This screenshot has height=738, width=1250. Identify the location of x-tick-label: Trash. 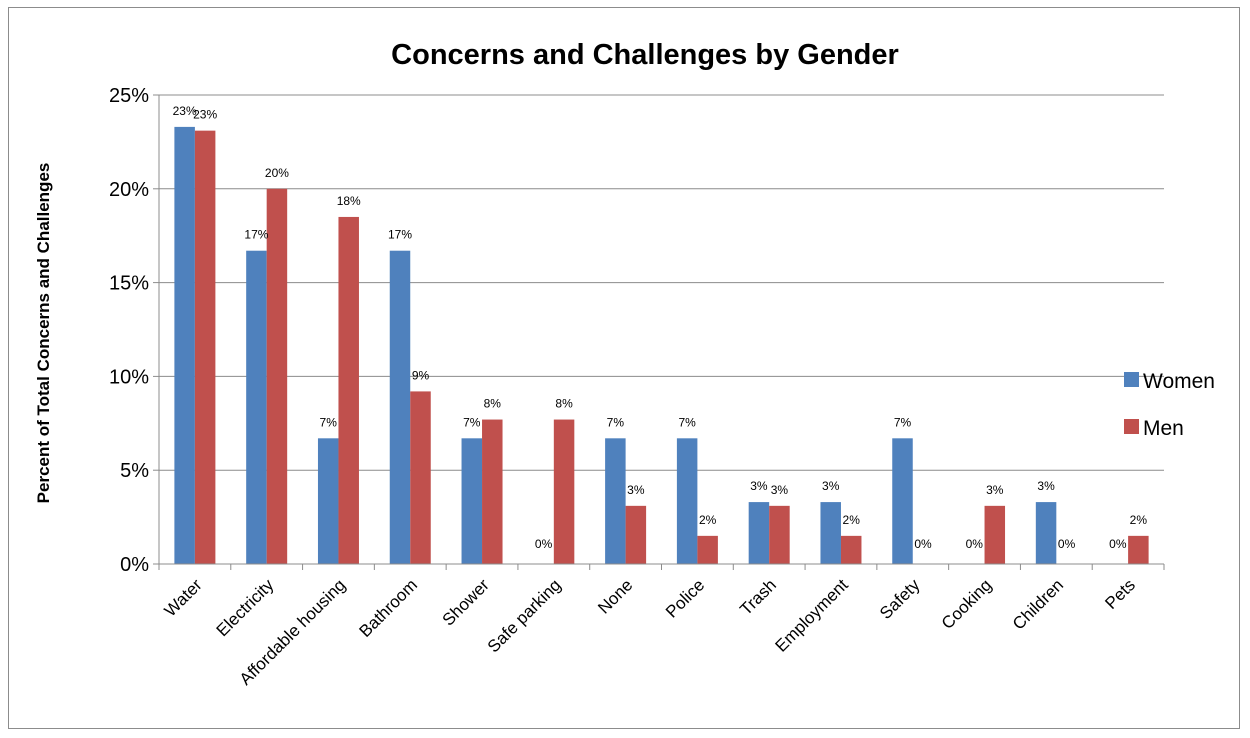
(758, 597).